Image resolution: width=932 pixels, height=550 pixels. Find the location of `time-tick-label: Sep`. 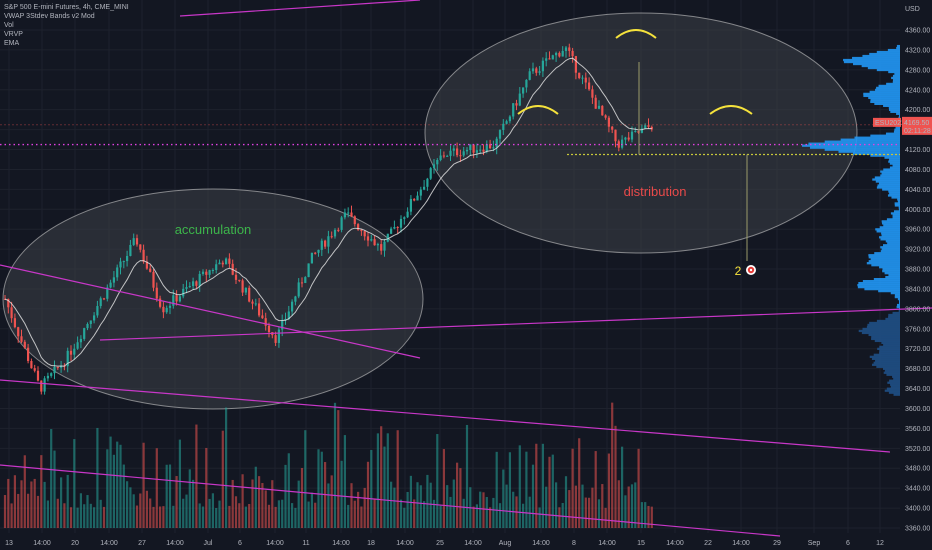

time-tick-label: Sep is located at coordinates (814, 543).